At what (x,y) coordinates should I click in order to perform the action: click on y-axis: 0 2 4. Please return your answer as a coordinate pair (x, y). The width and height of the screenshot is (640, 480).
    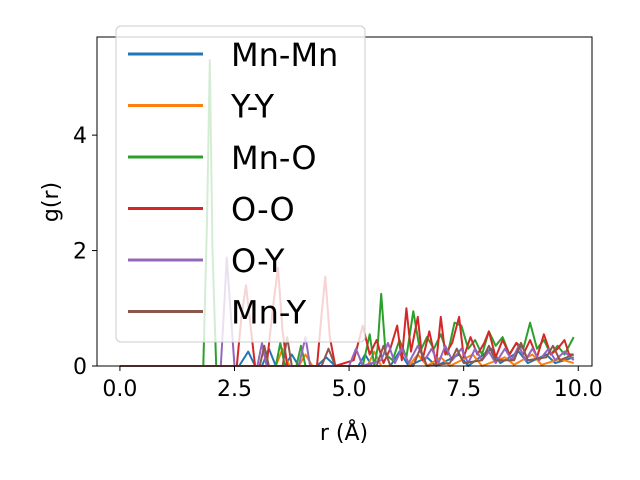
    Looking at the image, I should click on (85, 252).